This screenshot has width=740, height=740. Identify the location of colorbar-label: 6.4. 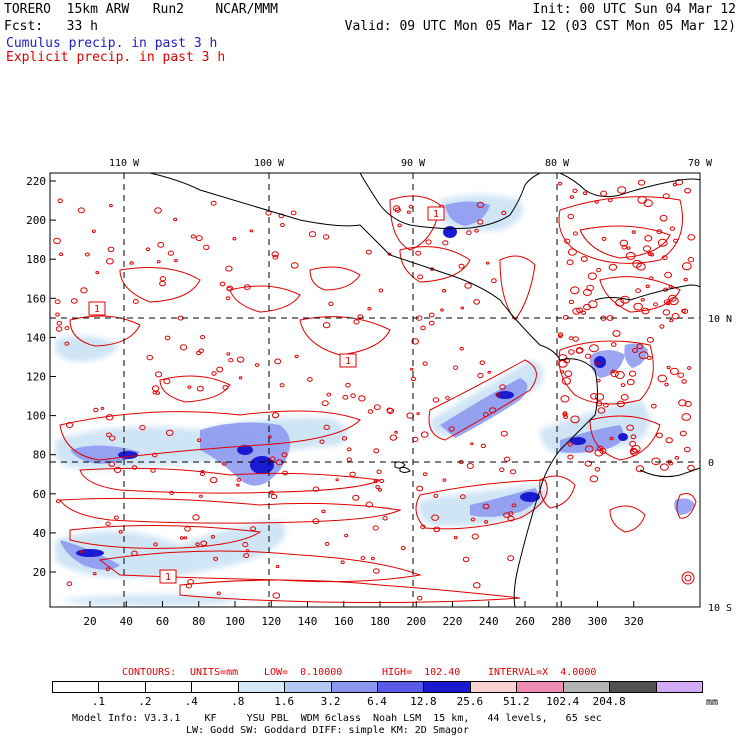
(377, 701).